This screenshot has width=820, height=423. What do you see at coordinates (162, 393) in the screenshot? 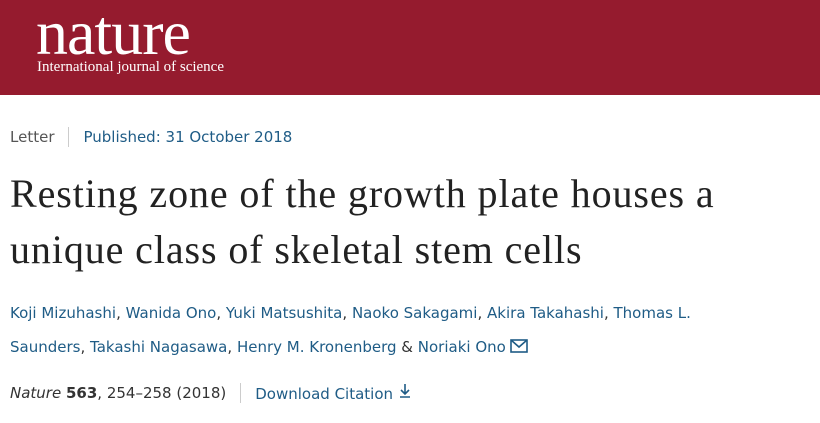
I see `pages-year: , 254–258 (2018)` at bounding box center [162, 393].